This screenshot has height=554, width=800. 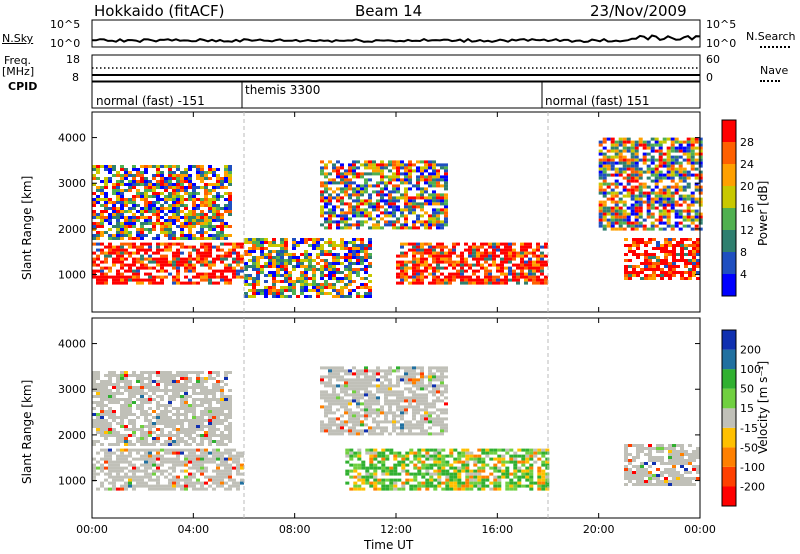 What do you see at coordinates (638, 11) in the screenshot?
I see `date-label: 23/Nov/2009` at bounding box center [638, 11].